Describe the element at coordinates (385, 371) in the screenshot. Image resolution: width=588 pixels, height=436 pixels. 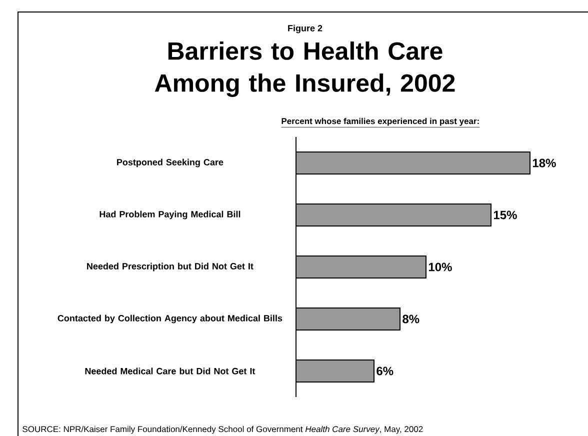
I see `data-label: 6%` at that location.